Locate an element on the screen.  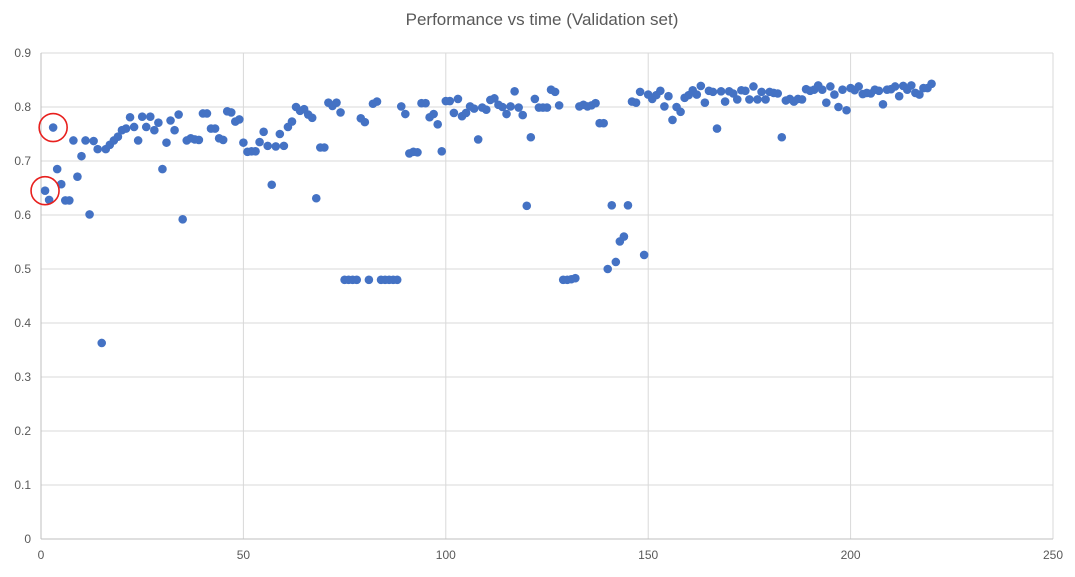
x-tick-label: 100 is located at coordinates (446, 555).